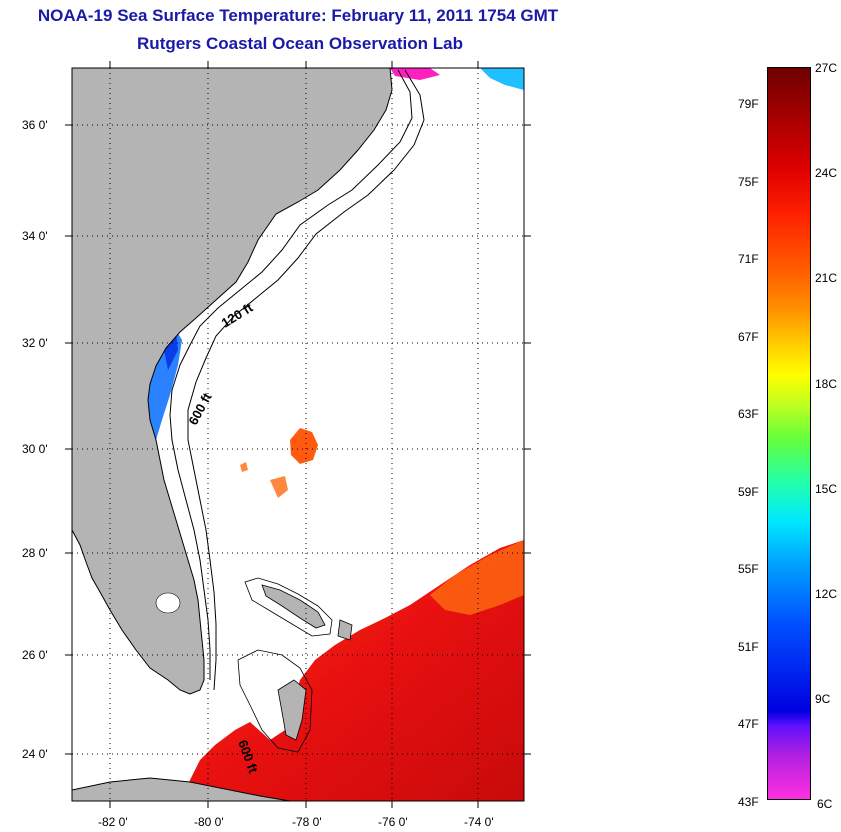 The width and height of the screenshot is (841, 832). I want to click on lat-label: 28 0', so click(35, 553).